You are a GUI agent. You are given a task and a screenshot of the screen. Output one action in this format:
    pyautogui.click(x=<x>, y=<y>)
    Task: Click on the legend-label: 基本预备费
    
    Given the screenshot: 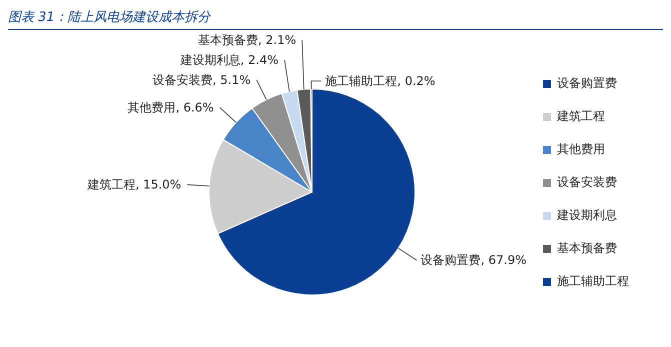 What is the action you would take?
    pyautogui.click(x=587, y=248)
    